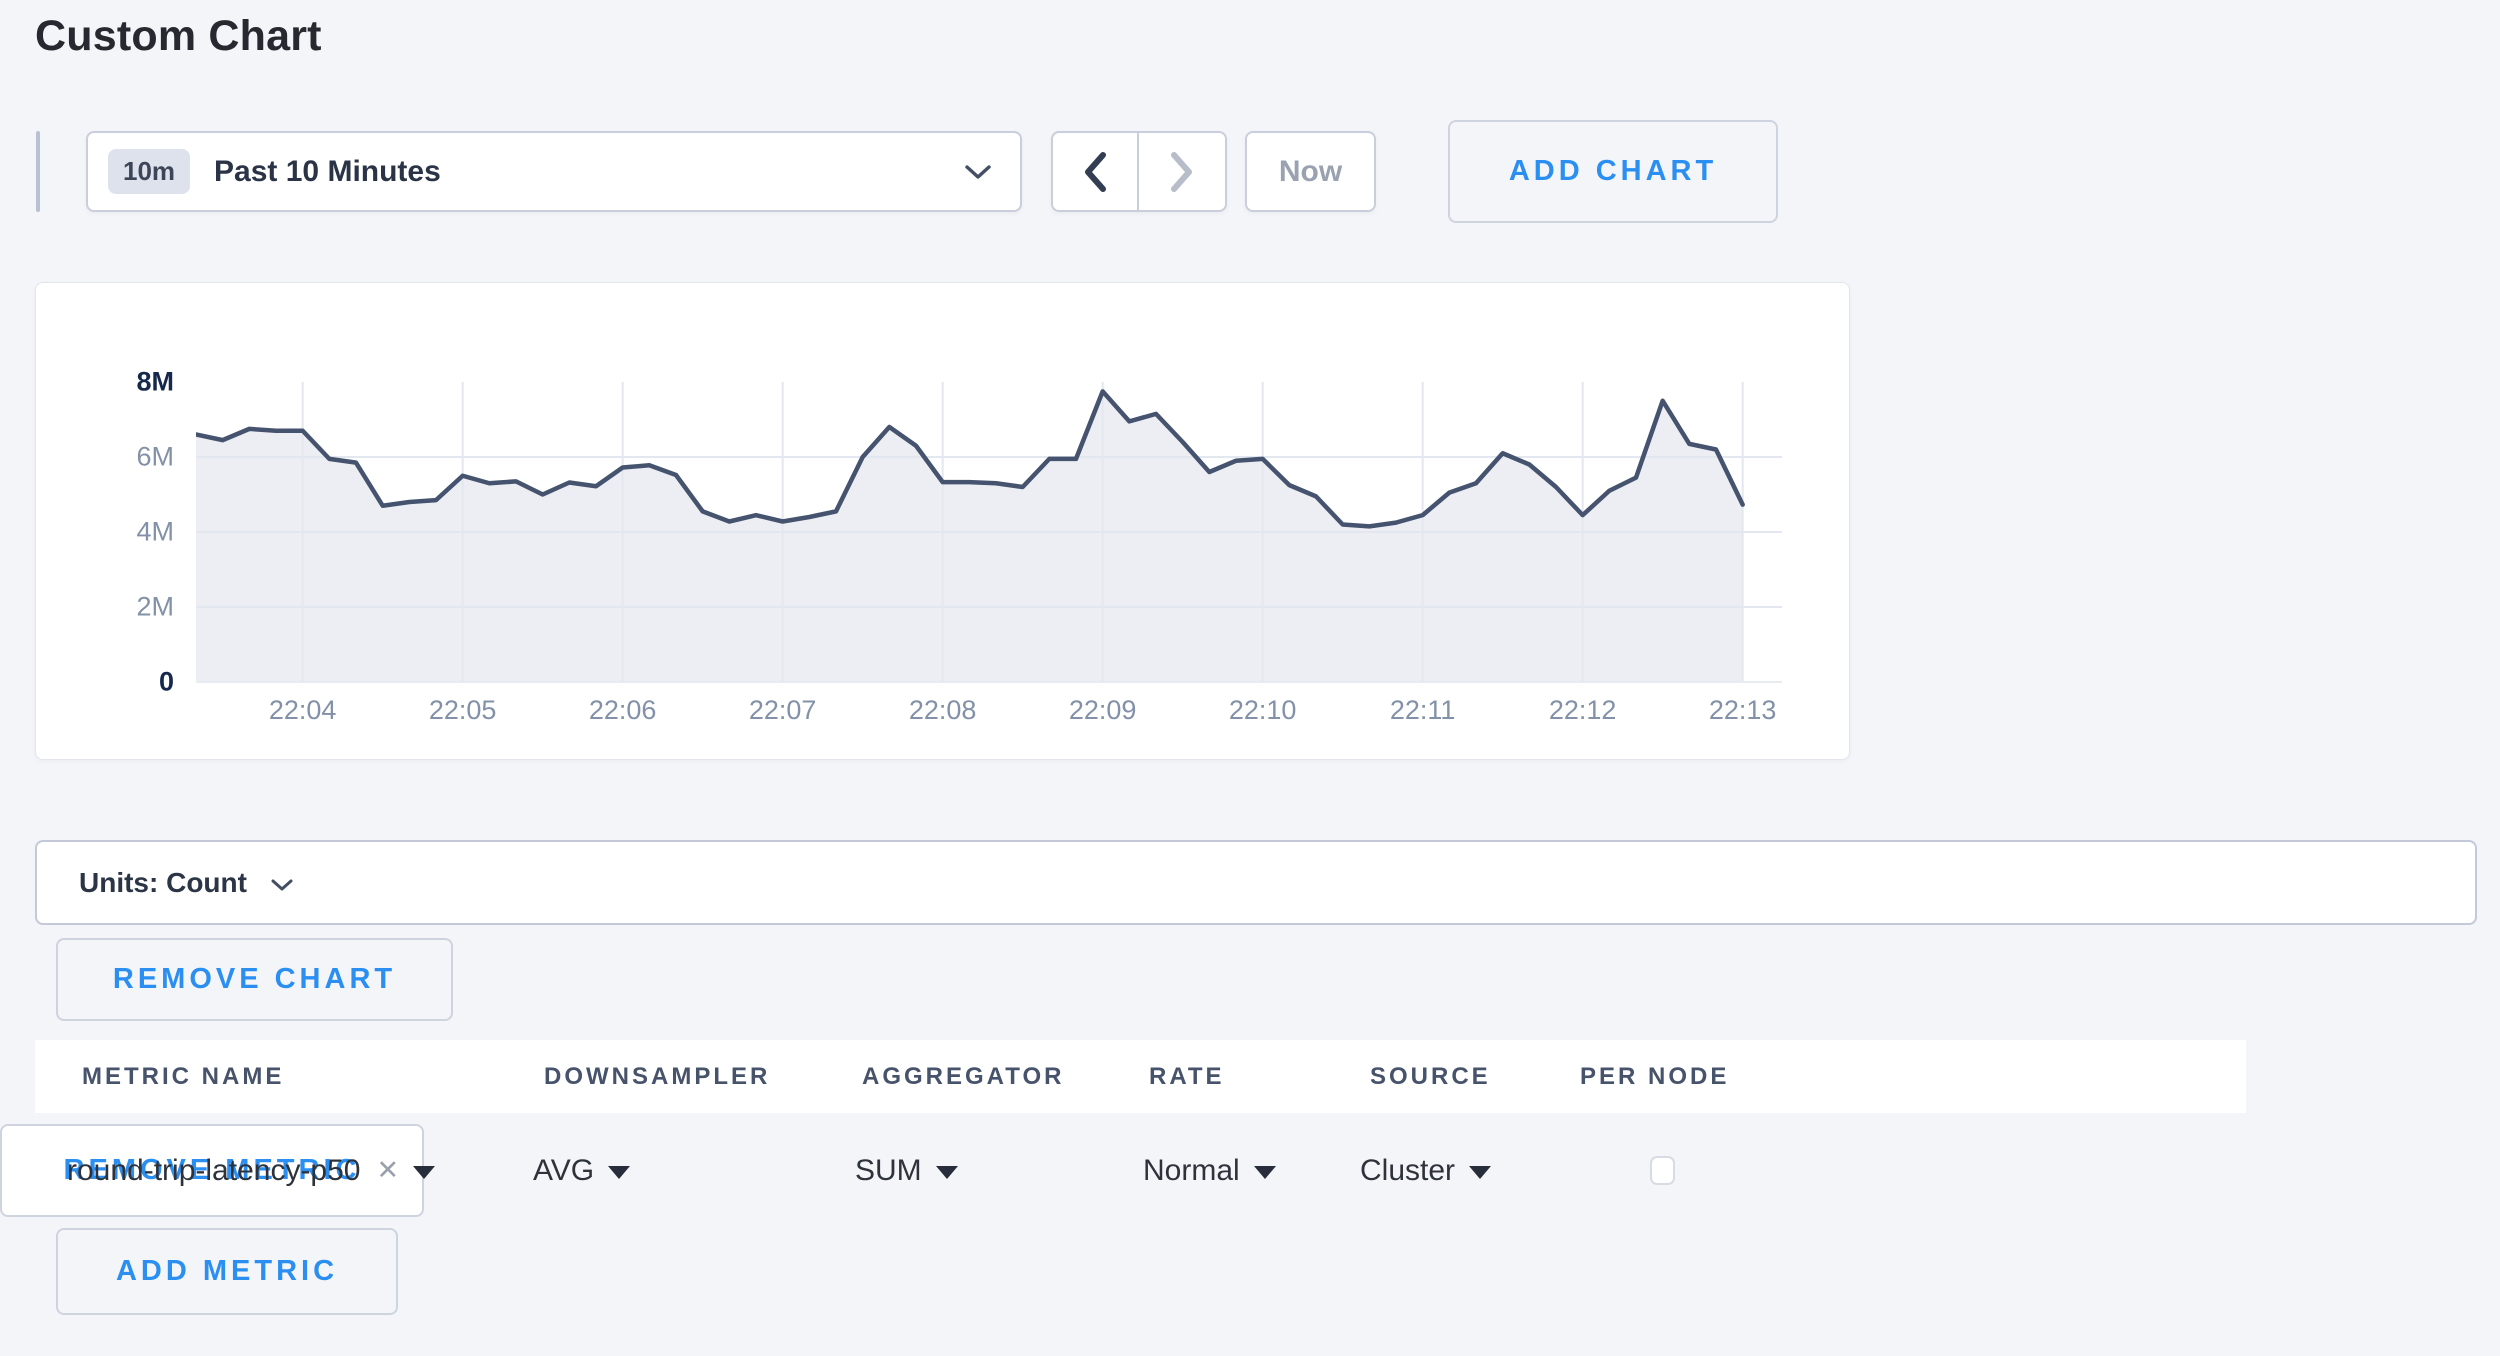 Image resolution: width=2500 pixels, height=1356 pixels. I want to click on downsampler-value: AVG, so click(564, 1170).